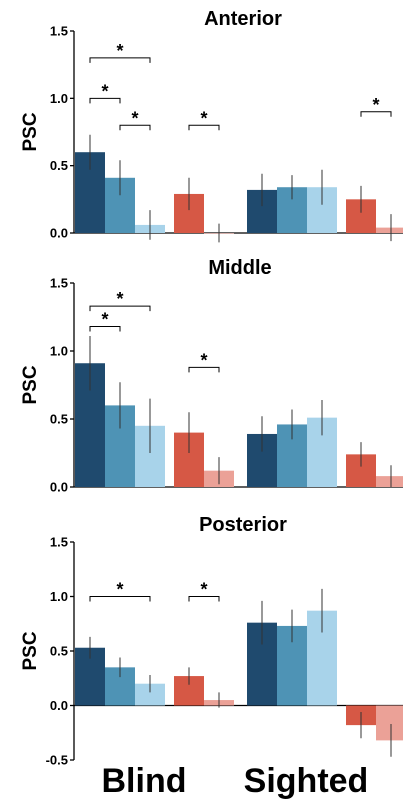 This screenshot has width=403, height=803. I want to click on y-tick-label: -0.5, so click(57, 760).